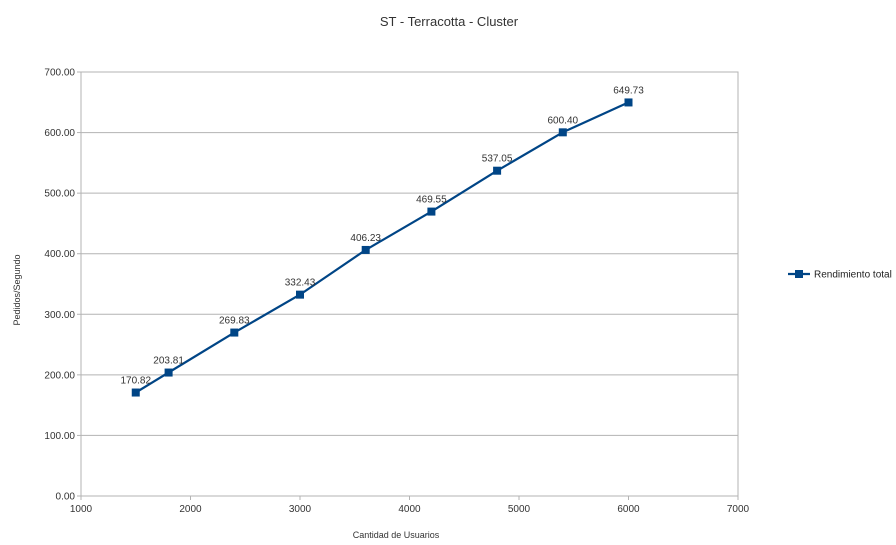 Image resolution: width=896 pixels, height=545 pixels. I want to click on x-tick-label: 6000, so click(628, 509).